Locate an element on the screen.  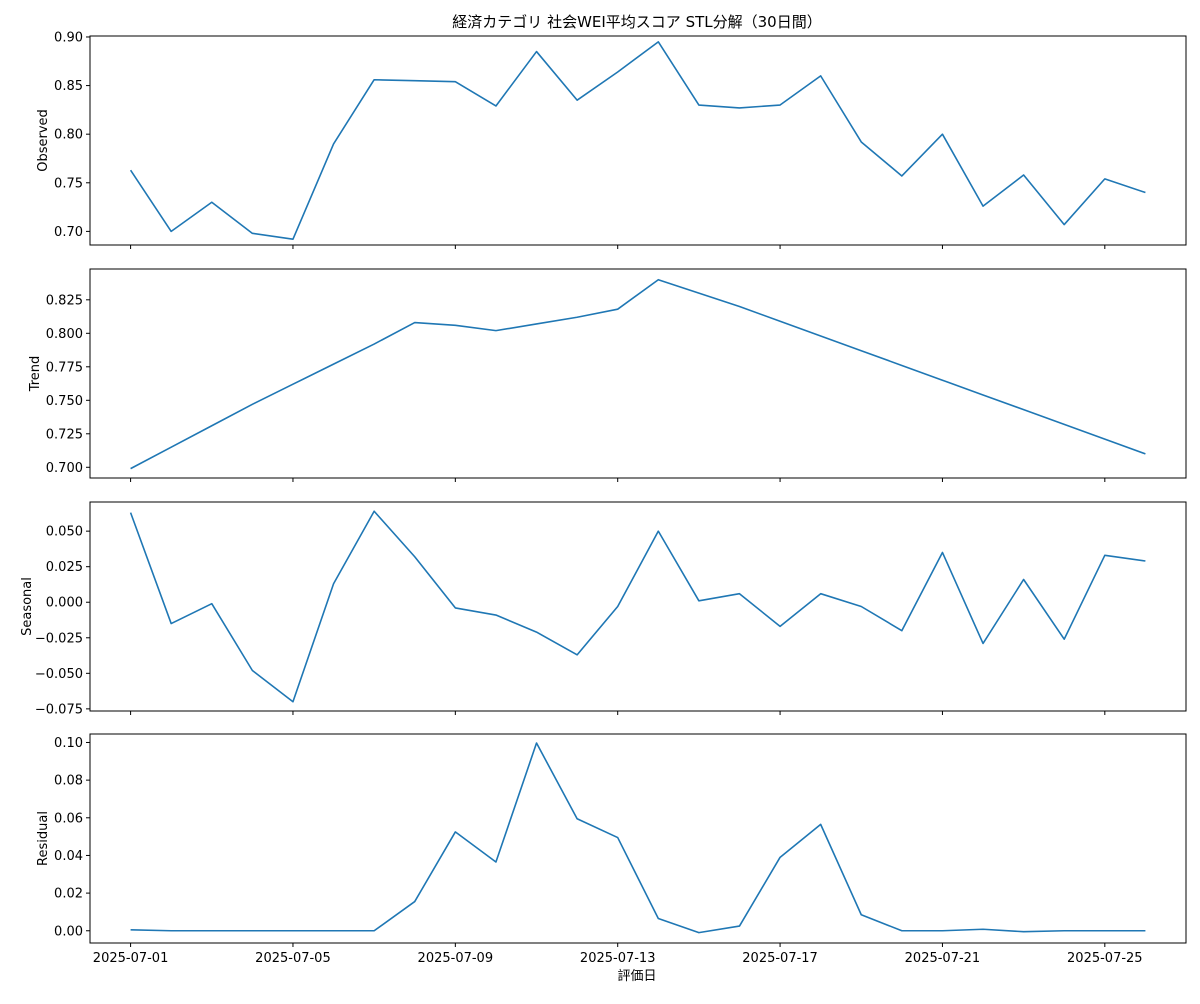
x-tick-label: 2025-07-21 is located at coordinates (943, 958).